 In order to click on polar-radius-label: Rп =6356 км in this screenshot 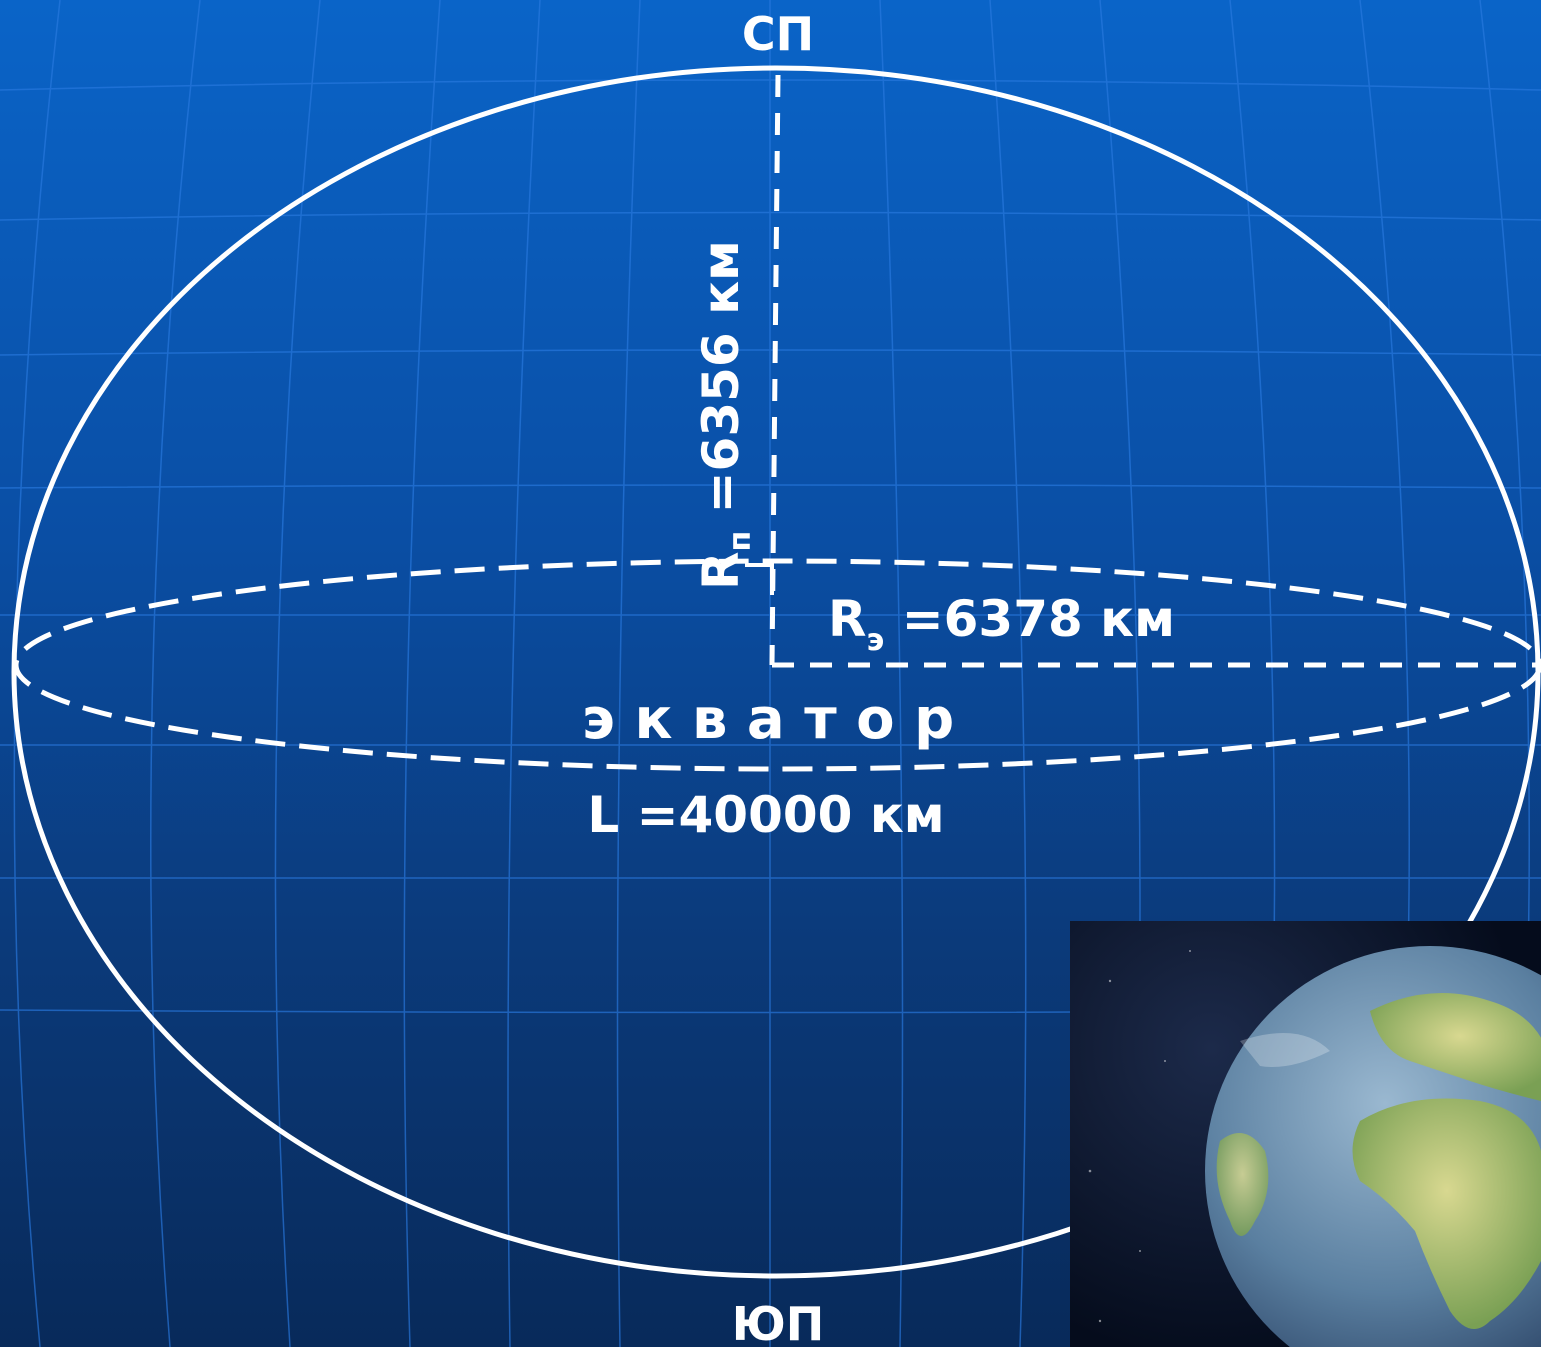, I will do `click(725, 415)`.